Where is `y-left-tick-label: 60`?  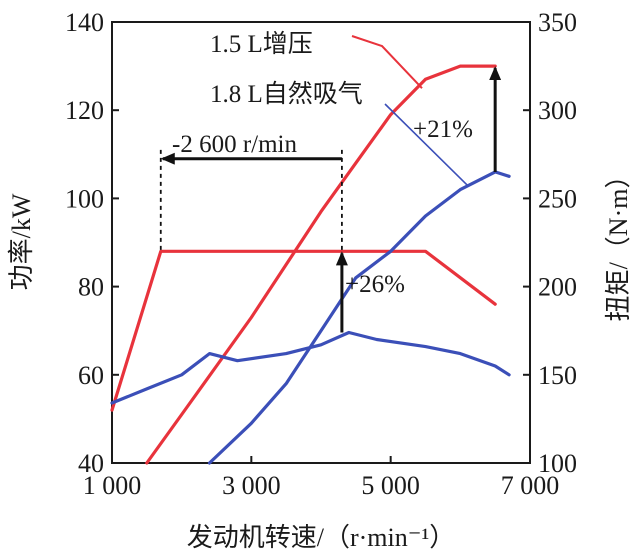
y-left-tick-label: 60 is located at coordinates (91, 375).